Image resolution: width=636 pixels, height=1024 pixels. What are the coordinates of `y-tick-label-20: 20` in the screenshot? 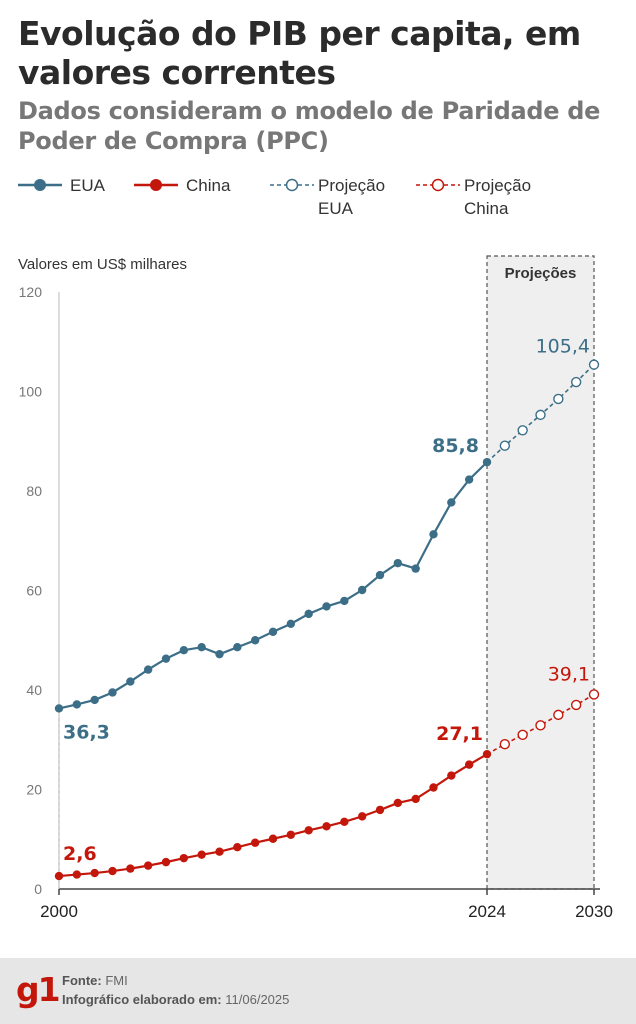 It's located at (34, 790).